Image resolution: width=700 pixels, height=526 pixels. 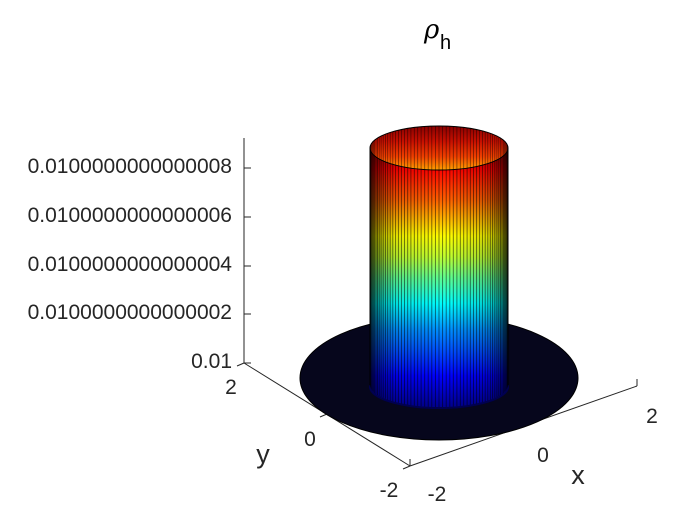 I want to click on cylinder-outline, so click(x=439, y=266).